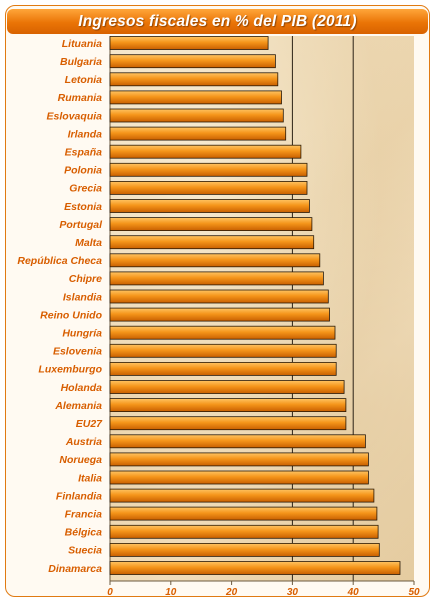 This screenshot has width=437, height=604. Describe the element at coordinates (82, 334) in the screenshot. I see `category-label: Hungría` at that location.